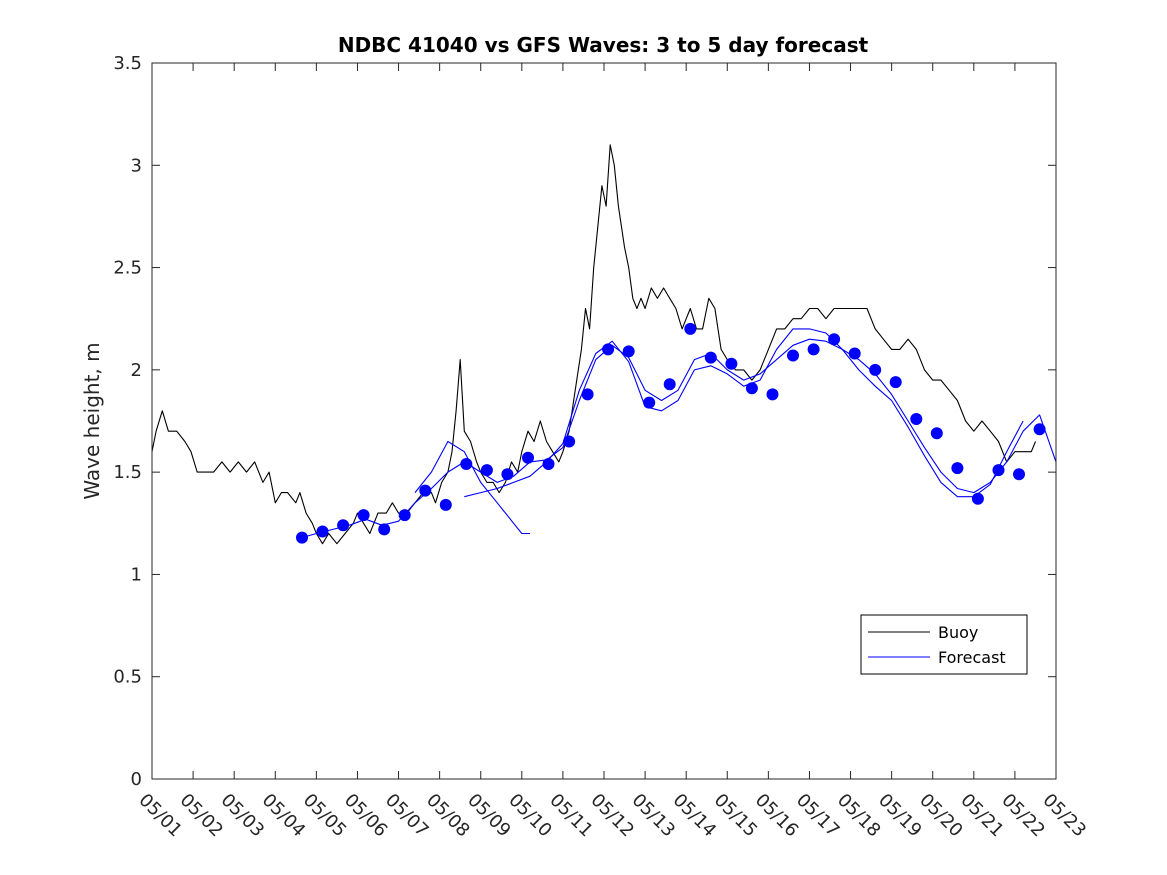 The width and height of the screenshot is (1167, 875). What do you see at coordinates (92, 420) in the screenshot?
I see `y-axis-label: Wave height, m` at bounding box center [92, 420].